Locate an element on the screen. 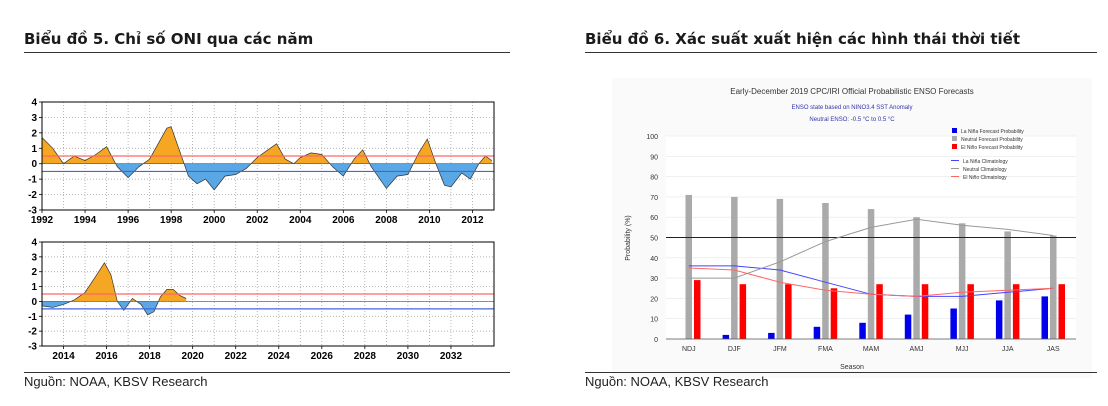 This screenshot has width=1108, height=406. oni-bottom-xtick-label: 2014 is located at coordinates (63, 356).